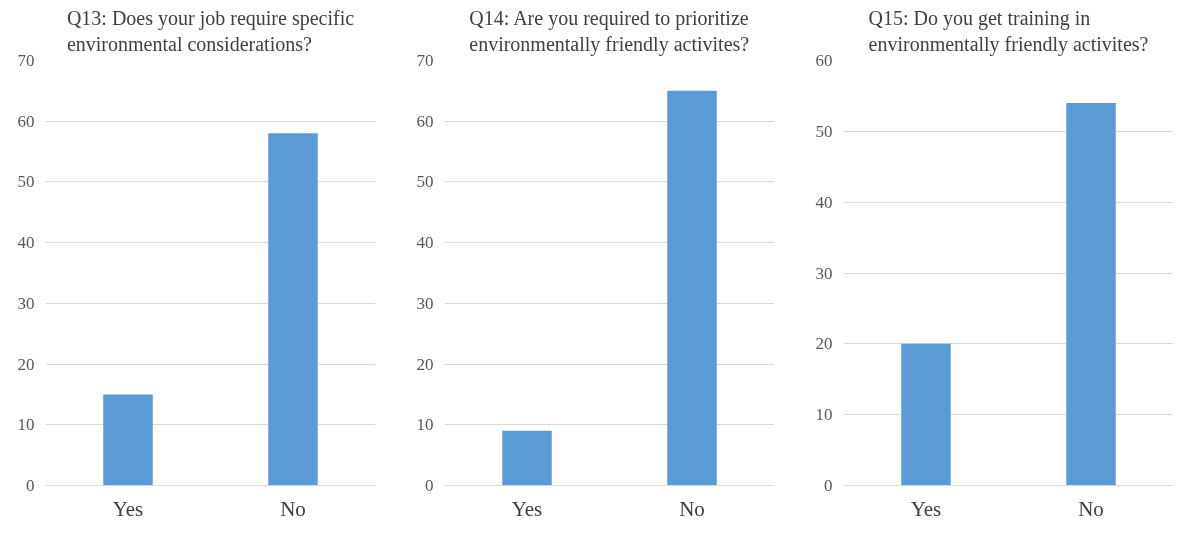  What do you see at coordinates (1008, 32) in the screenshot?
I see `chart-title: Q15: Do you get training in environmentally friendly activites?` at bounding box center [1008, 32].